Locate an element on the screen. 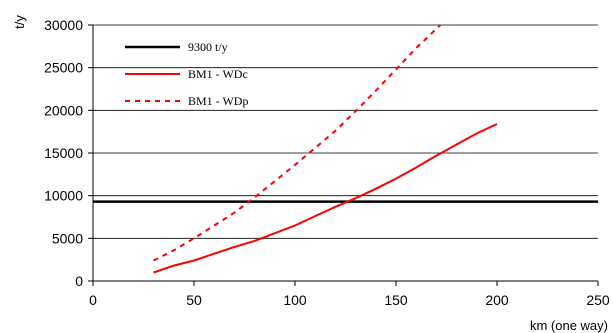  legend-label-2: BM1 - WDc is located at coordinates (218, 74).